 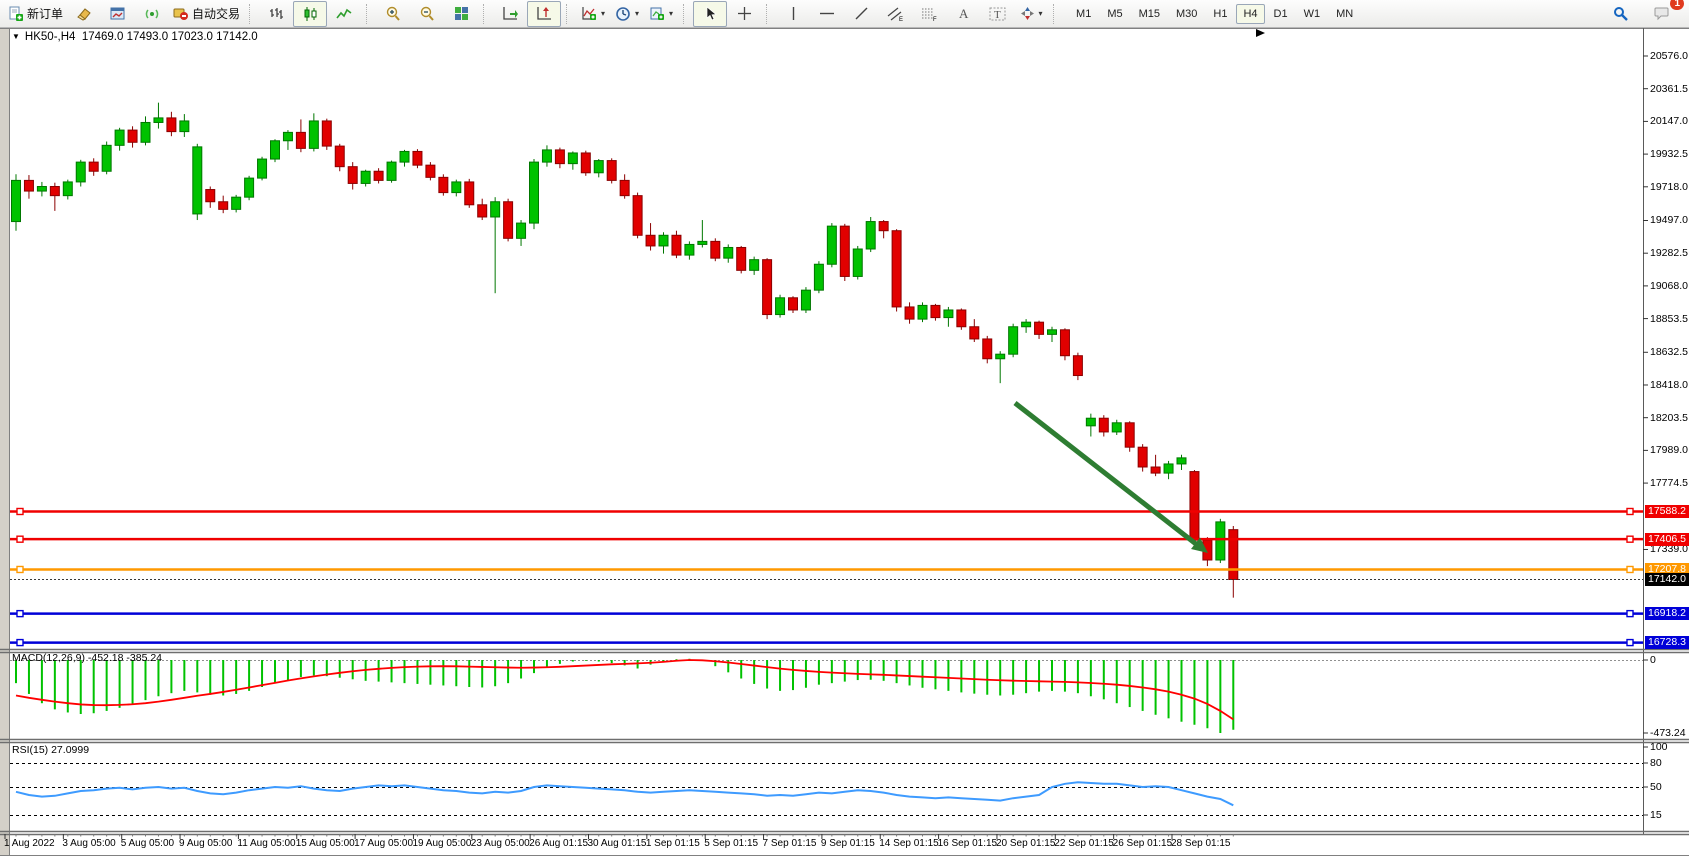 What do you see at coordinates (1280, 13) in the screenshot?
I see `timeframe-d1-button: D1` at bounding box center [1280, 13].